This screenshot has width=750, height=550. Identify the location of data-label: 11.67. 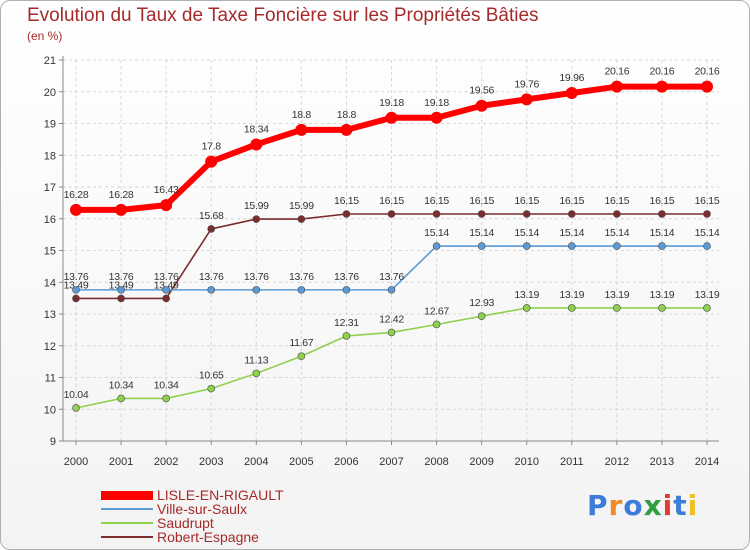
(301, 343).